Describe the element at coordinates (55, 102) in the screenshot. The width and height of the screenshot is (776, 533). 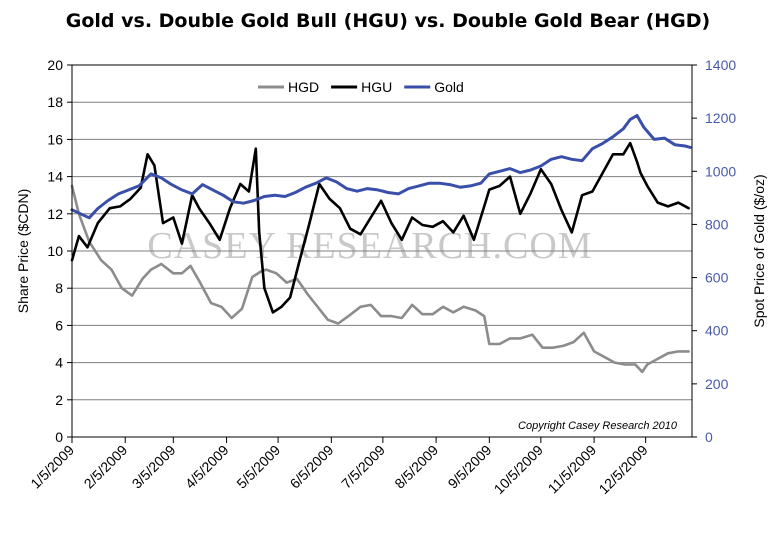
I see `y-tick-label: 18` at that location.